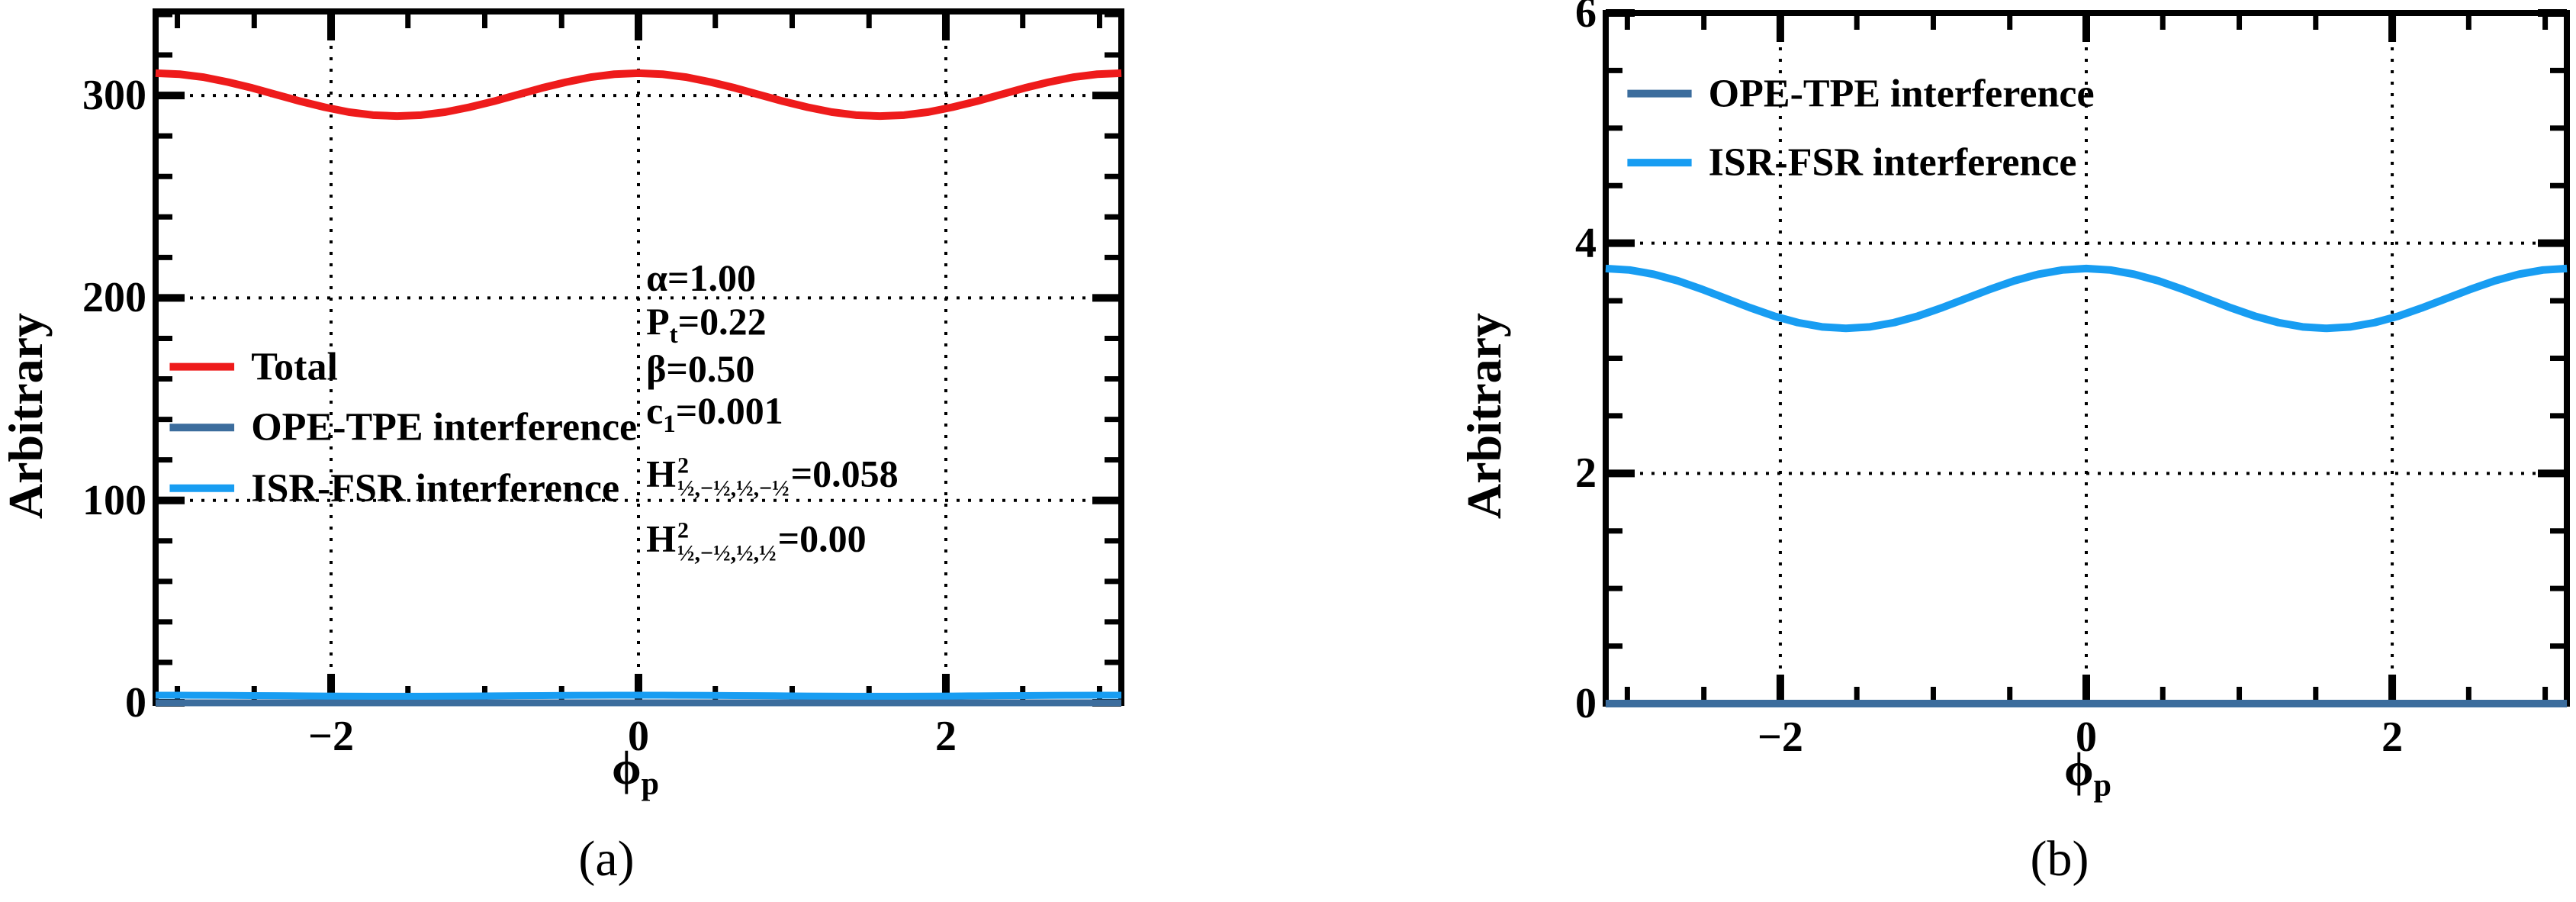 This screenshot has width=2576, height=902. I want to click on annotation-value: =0.001, so click(729, 410).